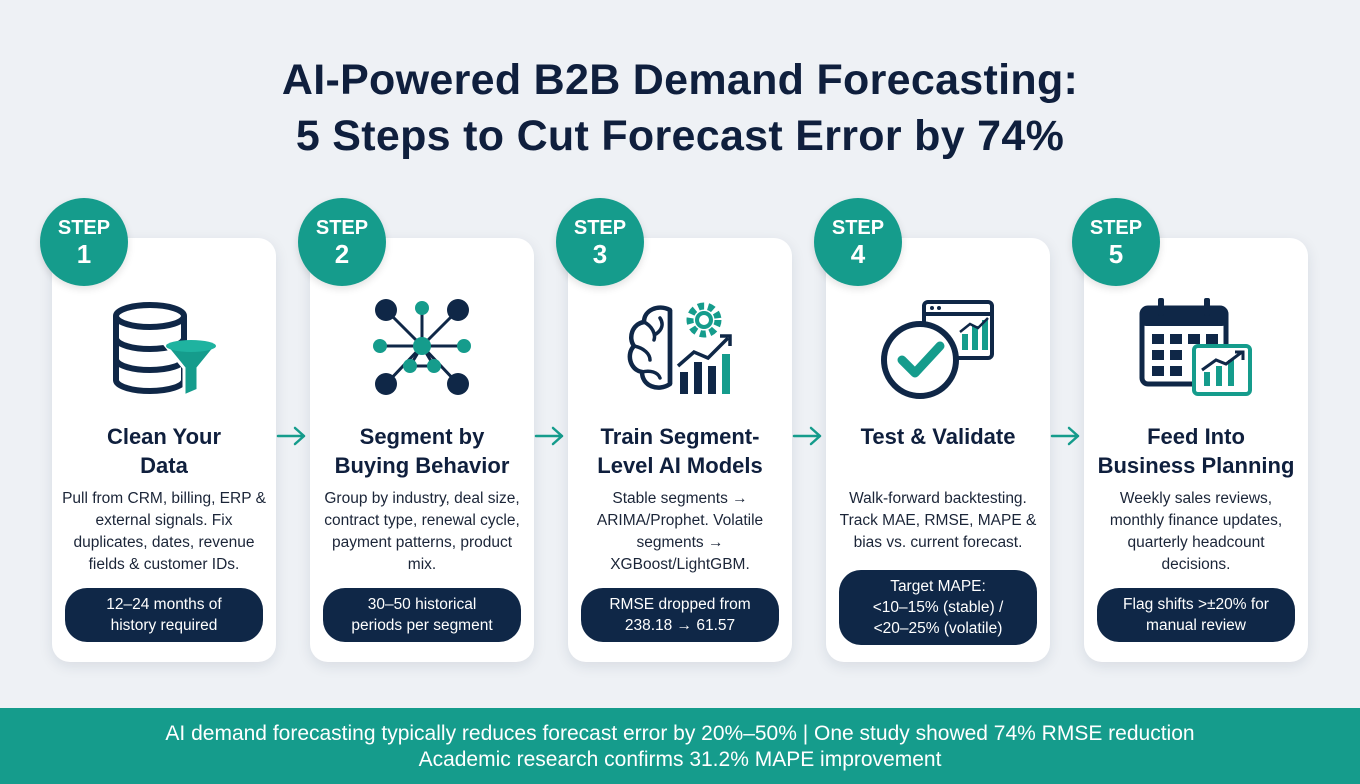 This screenshot has height=784, width=1360. Describe the element at coordinates (1196, 615) in the screenshot. I see `step-highlight-pill: Flag shifts >±20% for manual review` at that location.